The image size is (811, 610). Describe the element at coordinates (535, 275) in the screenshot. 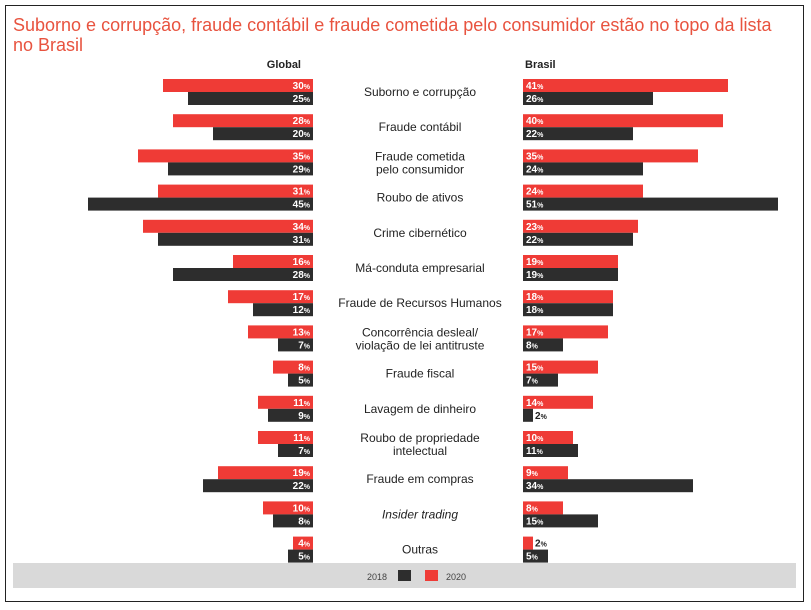

I see `value-label-brasil-2018: 19%` at that location.